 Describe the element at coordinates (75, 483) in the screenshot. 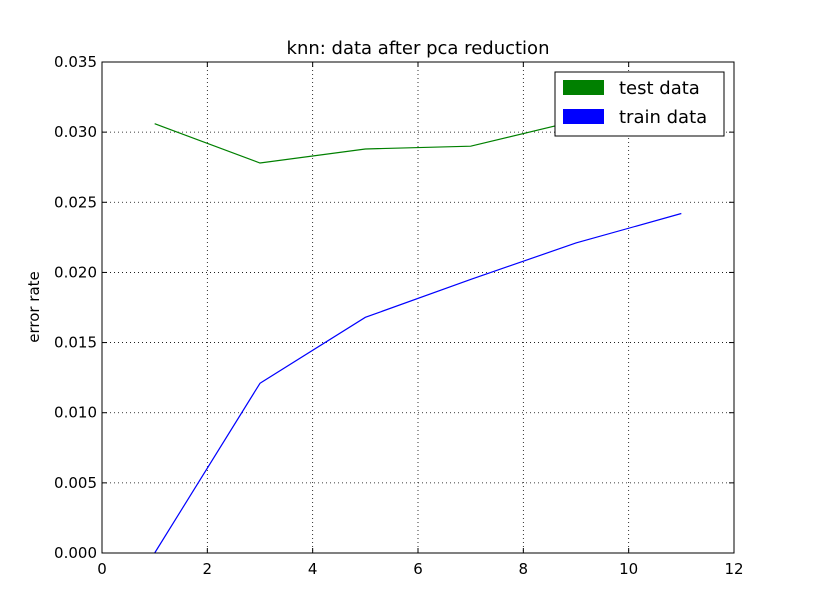

I see `y-tick-label: 0.005` at that location.